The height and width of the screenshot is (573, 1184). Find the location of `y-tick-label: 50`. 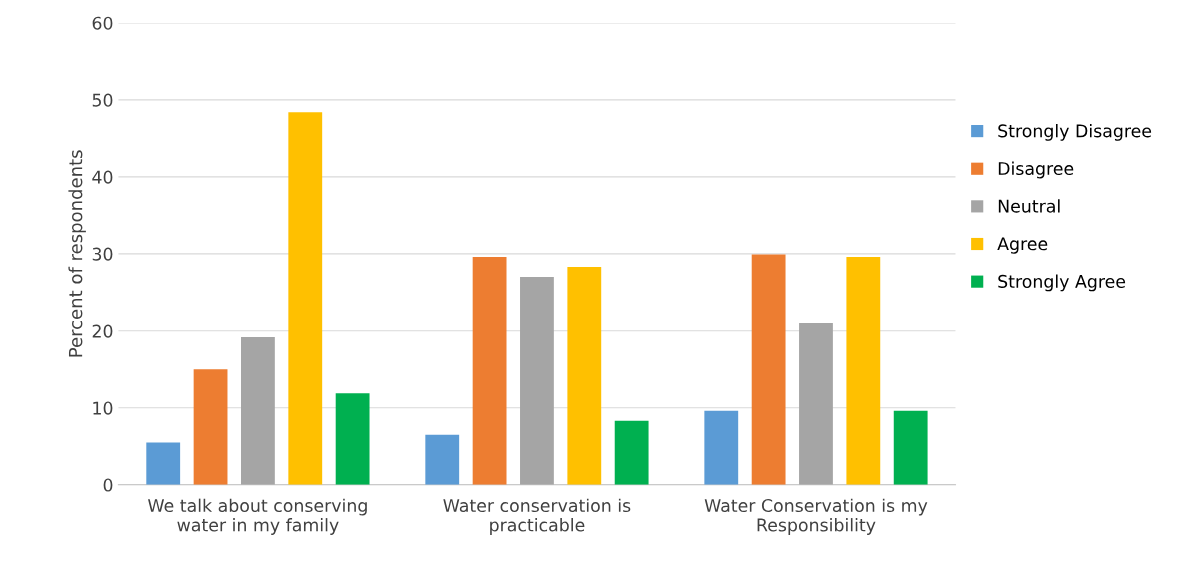

y-tick-label: 50 is located at coordinates (102, 100).